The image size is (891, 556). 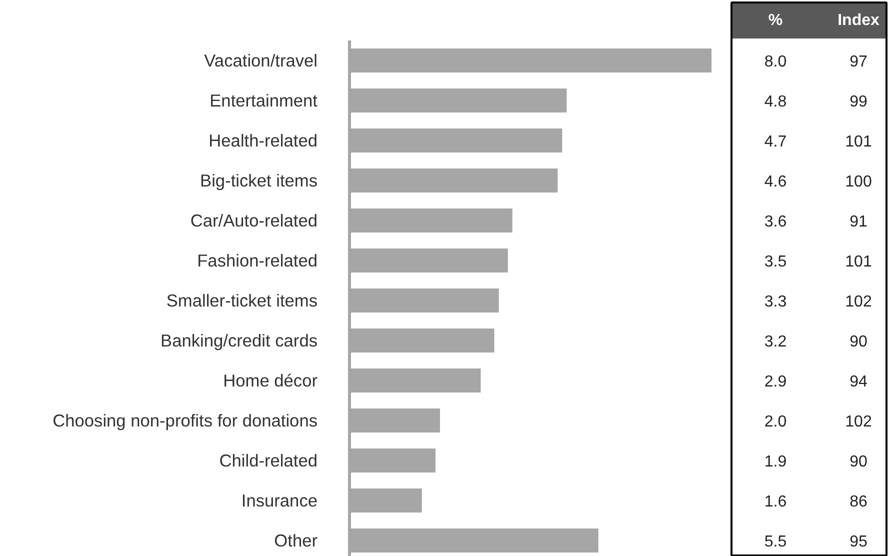 What do you see at coordinates (279, 500) in the screenshot?
I see `y-tick-label: Insurance` at bounding box center [279, 500].